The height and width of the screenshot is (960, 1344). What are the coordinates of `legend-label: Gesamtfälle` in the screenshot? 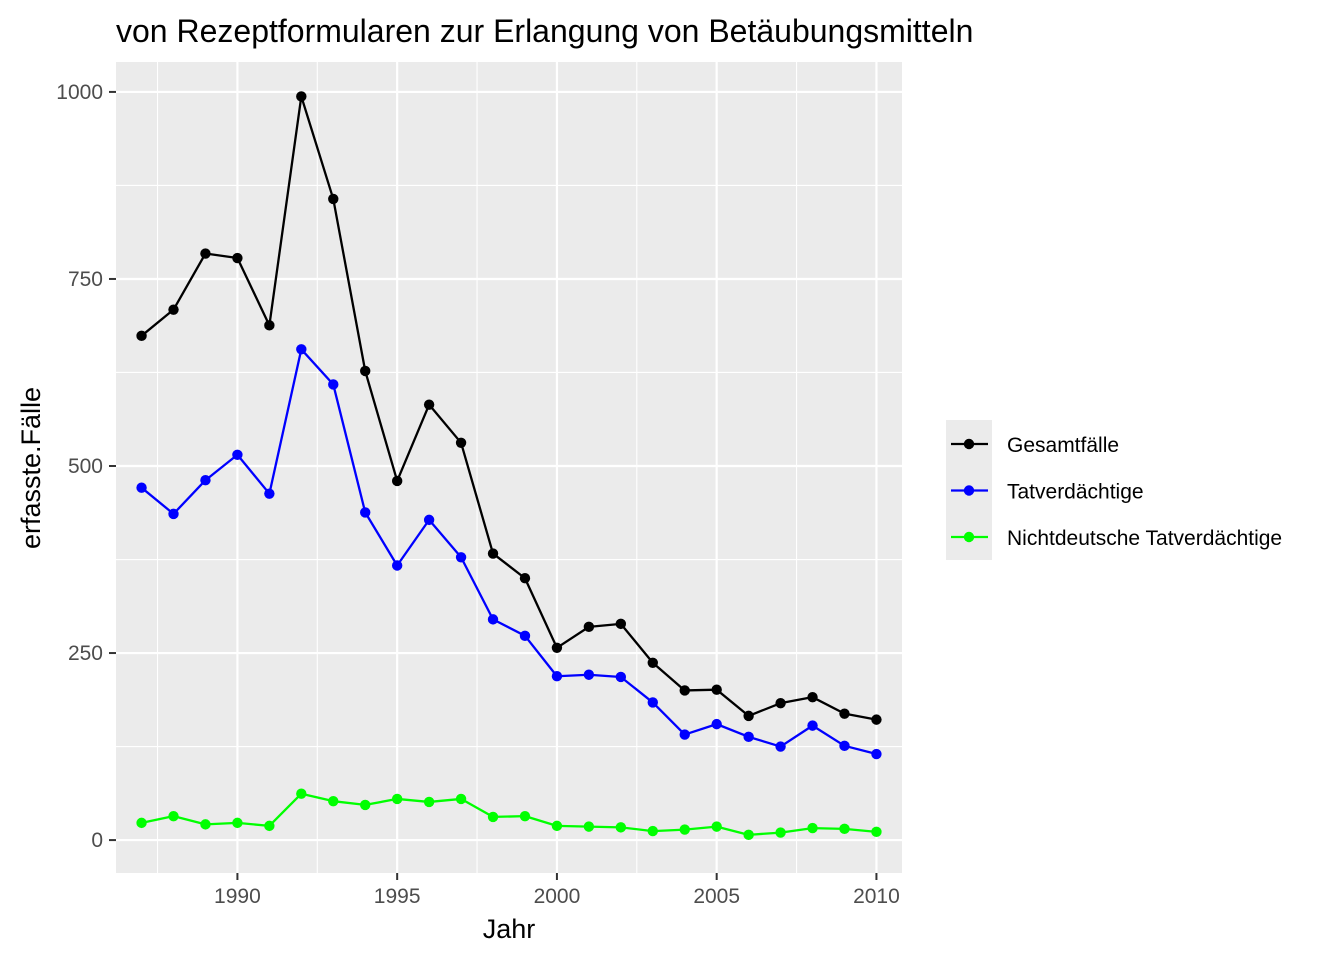 It's located at (1063, 445).